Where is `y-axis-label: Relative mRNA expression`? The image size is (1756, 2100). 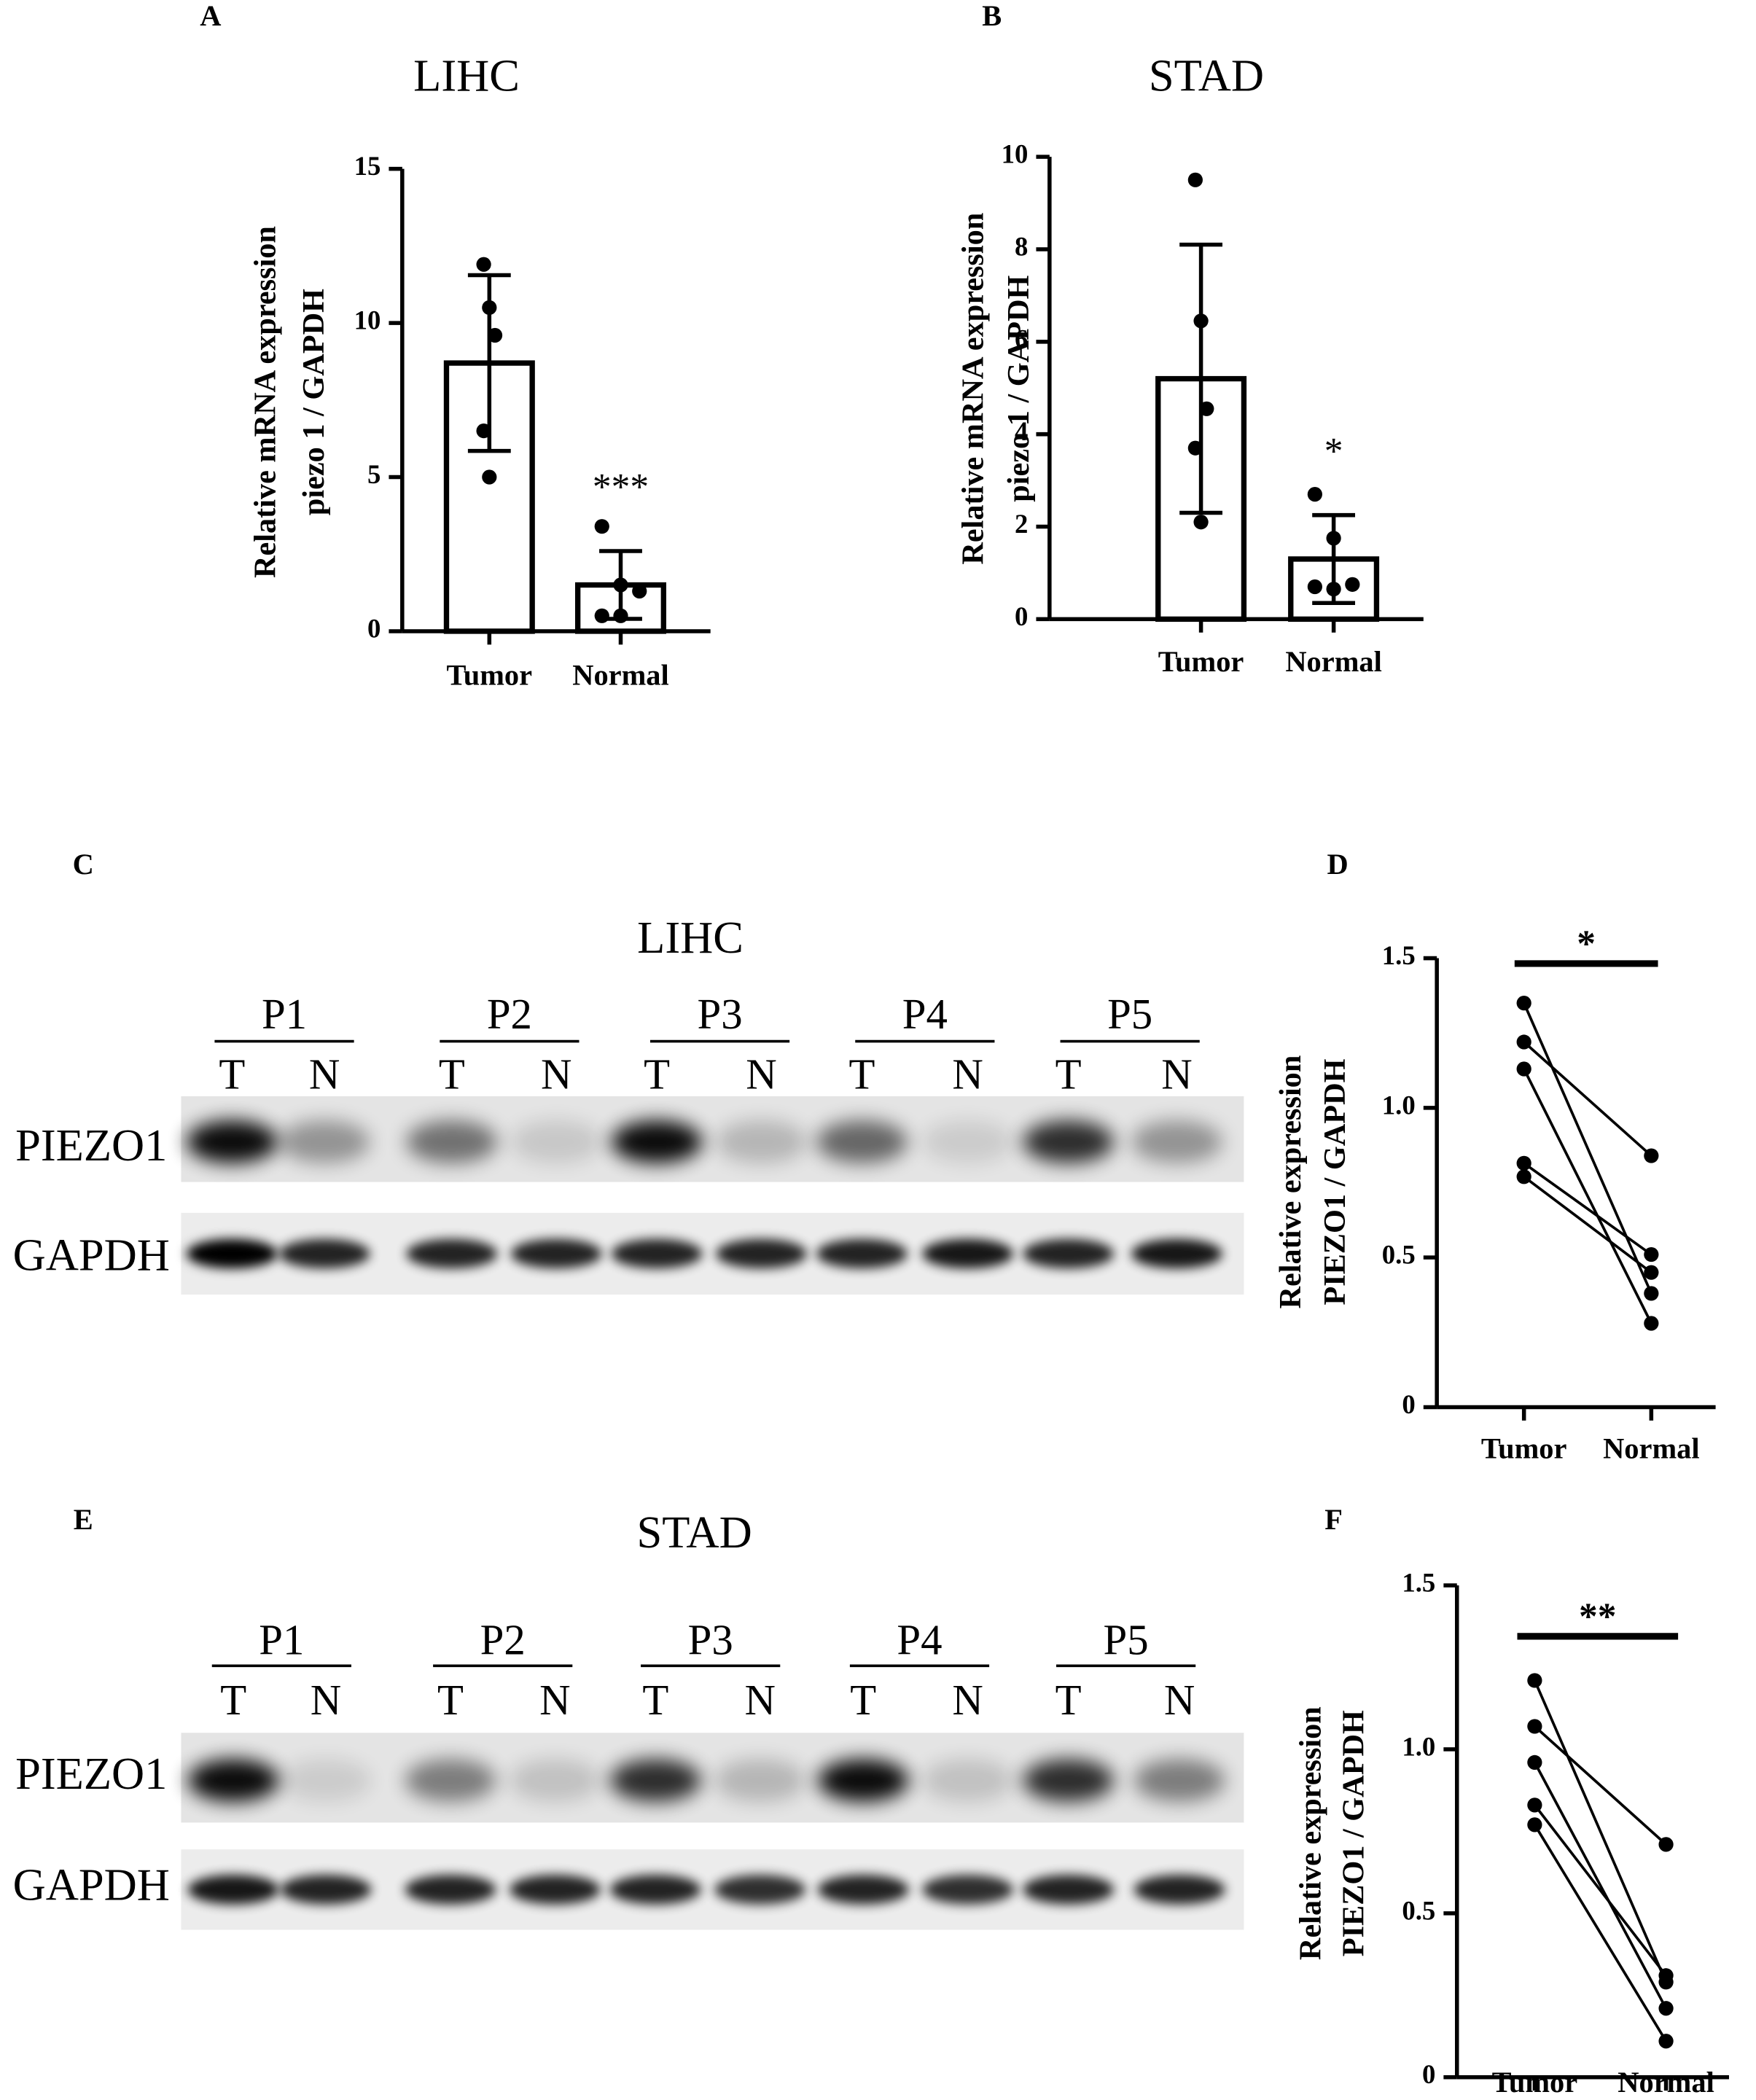 y-axis-label: Relative mRNA expression is located at coordinates (973, 389).